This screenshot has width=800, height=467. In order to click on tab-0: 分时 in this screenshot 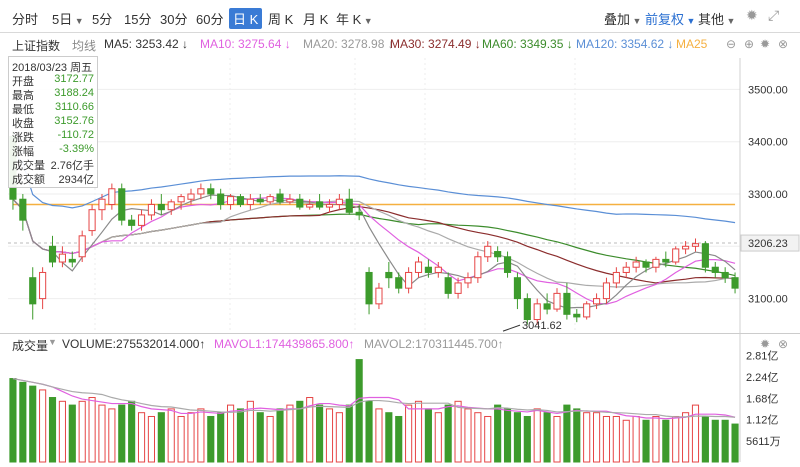, I will do `click(25, 18)`.